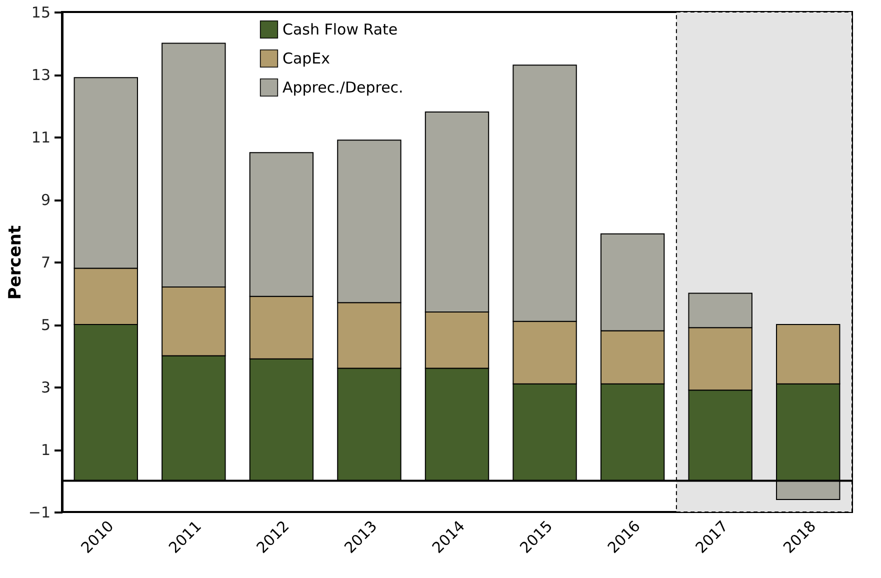 This screenshot has width=881, height=578. What do you see at coordinates (45, 387) in the screenshot?
I see `y-tick-label: 3` at bounding box center [45, 387].